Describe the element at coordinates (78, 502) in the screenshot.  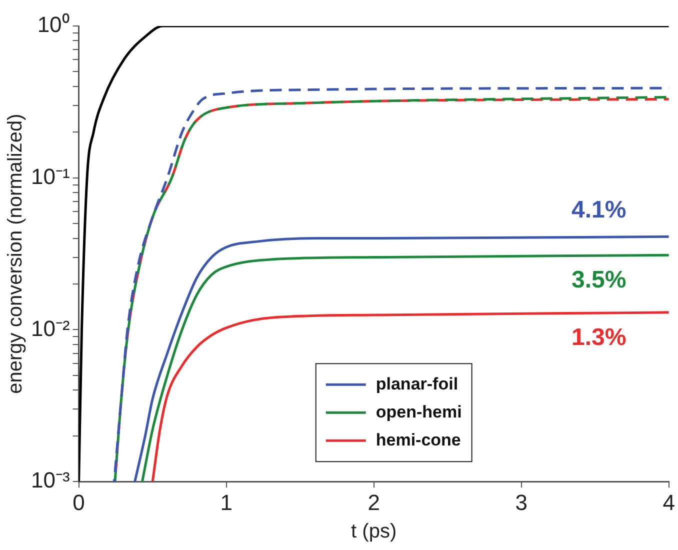
I see `x-tick-label: 0` at that location.